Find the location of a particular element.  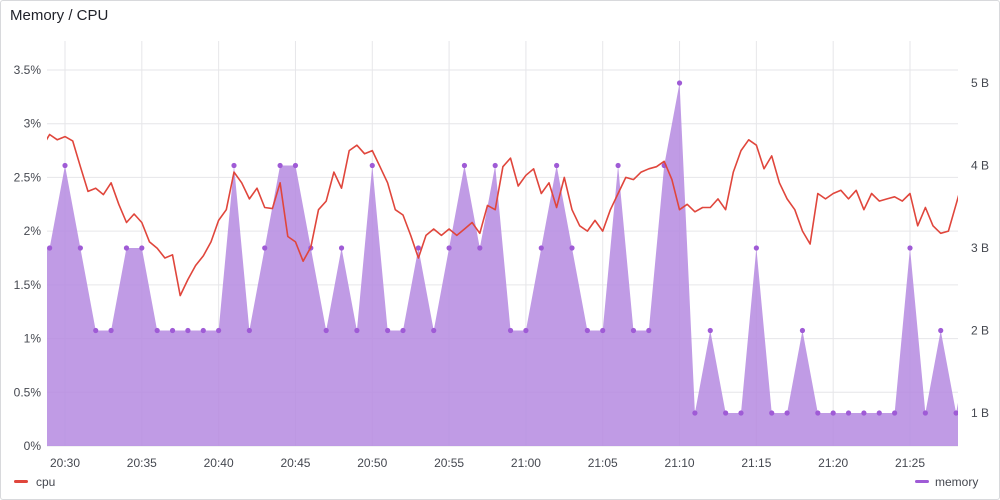

y-left-tick-label: 0.5% is located at coordinates (28, 392).